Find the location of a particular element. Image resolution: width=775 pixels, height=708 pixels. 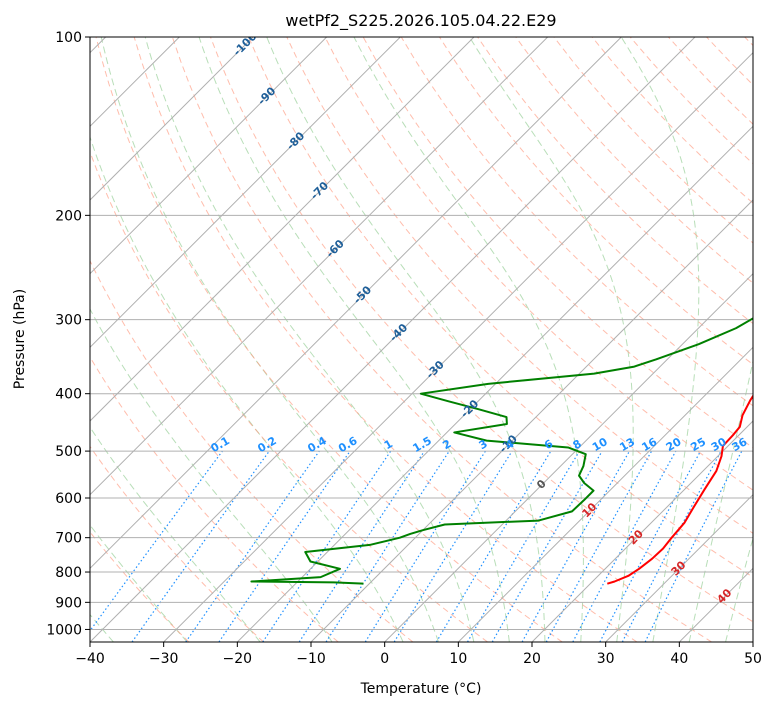

x-tick-label: −30 is located at coordinates (164, 659).